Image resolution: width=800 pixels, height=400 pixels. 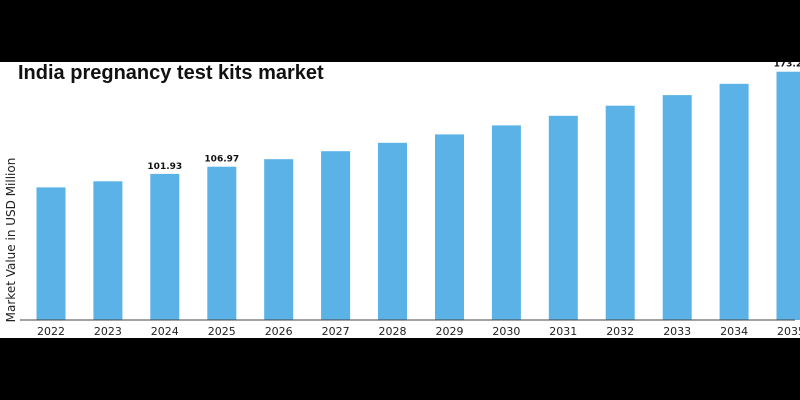 I want to click on x-tick-label: 2032, so click(x=620, y=331).